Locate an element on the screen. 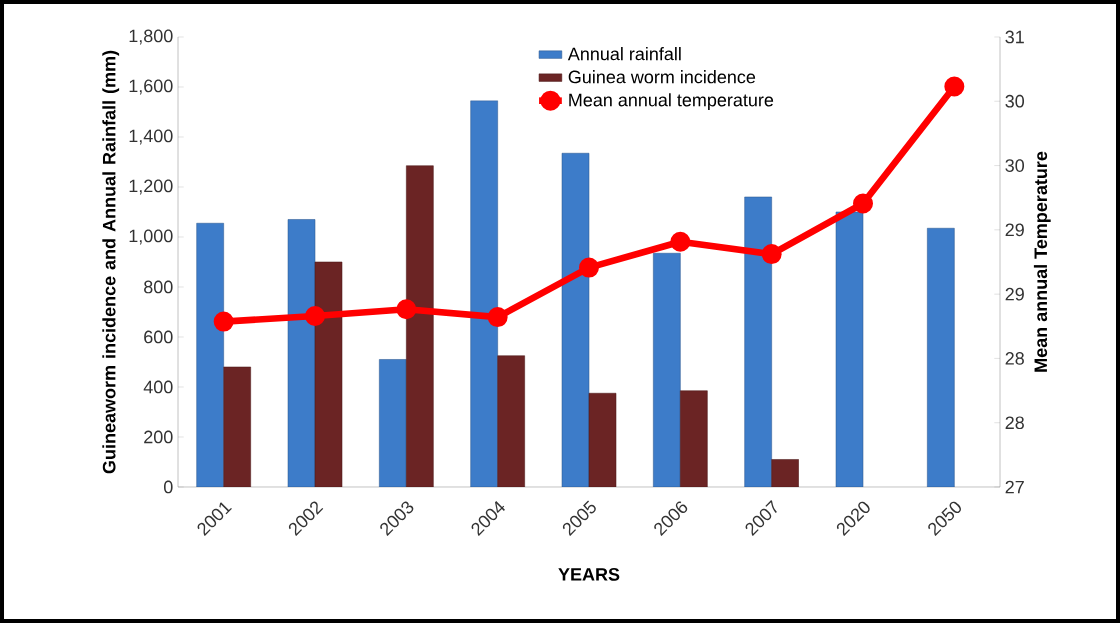 This screenshot has width=1120, height=623. legend-label: Guinea worm incidence is located at coordinates (662, 77).